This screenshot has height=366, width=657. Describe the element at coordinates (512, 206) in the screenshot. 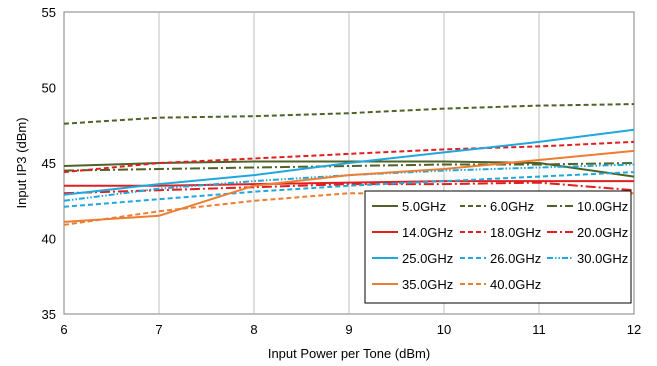

I see `legend-entry: 6.0GHz` at that location.